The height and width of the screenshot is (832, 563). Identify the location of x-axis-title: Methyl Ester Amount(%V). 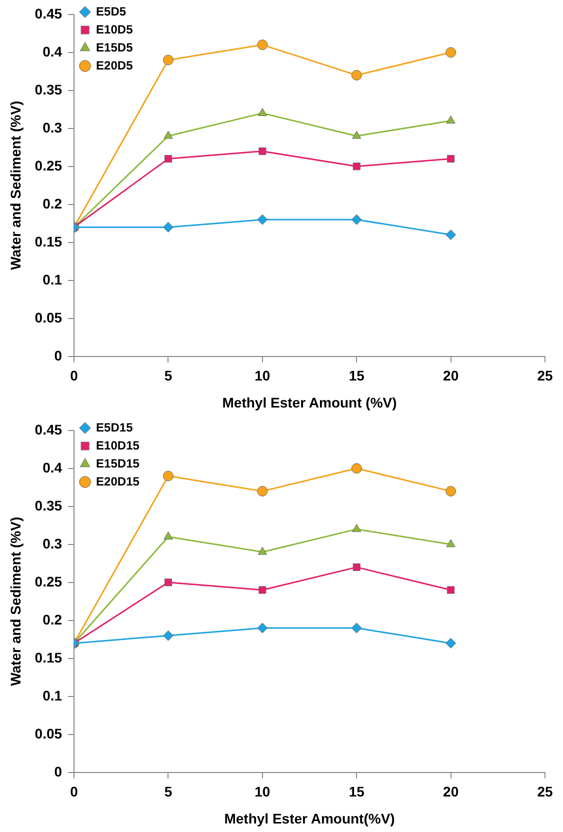
(309, 818).